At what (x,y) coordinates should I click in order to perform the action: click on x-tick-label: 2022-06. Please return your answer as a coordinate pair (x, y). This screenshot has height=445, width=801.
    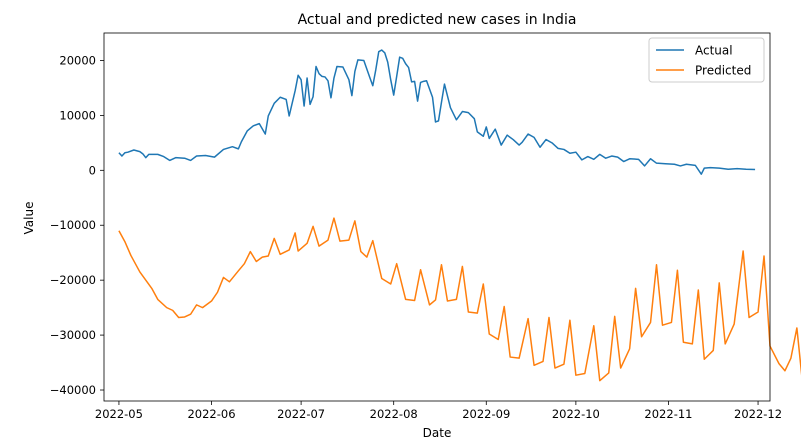
    Looking at the image, I should click on (211, 414).